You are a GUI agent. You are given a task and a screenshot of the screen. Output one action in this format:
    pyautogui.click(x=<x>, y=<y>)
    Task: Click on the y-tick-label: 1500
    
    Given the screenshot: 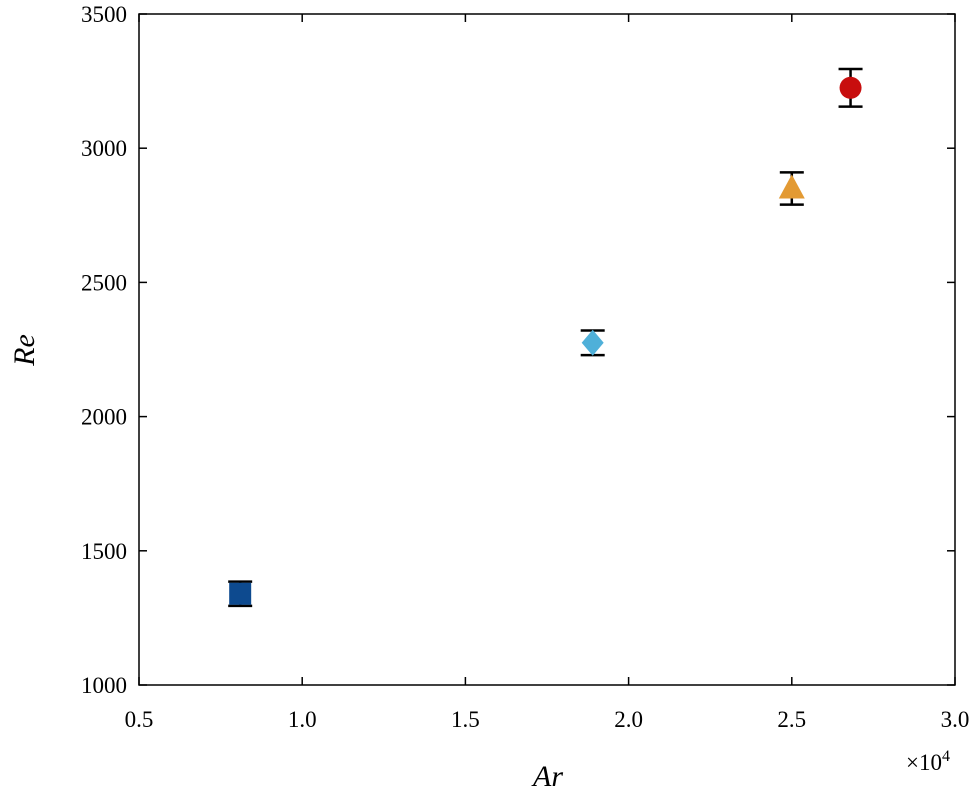 What is the action you would take?
    pyautogui.click(x=104, y=551)
    